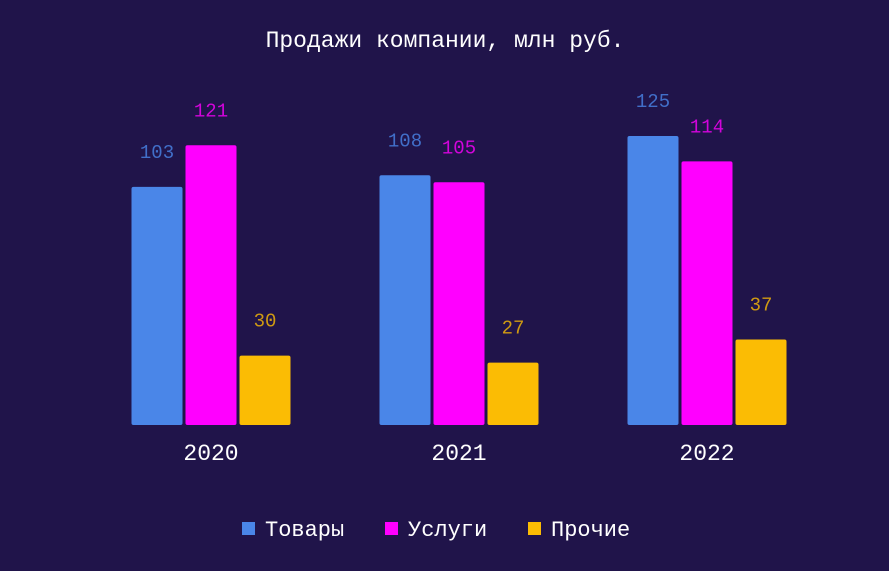 This screenshot has width=889, height=571. I want to click on value-label: 125, so click(653, 102).